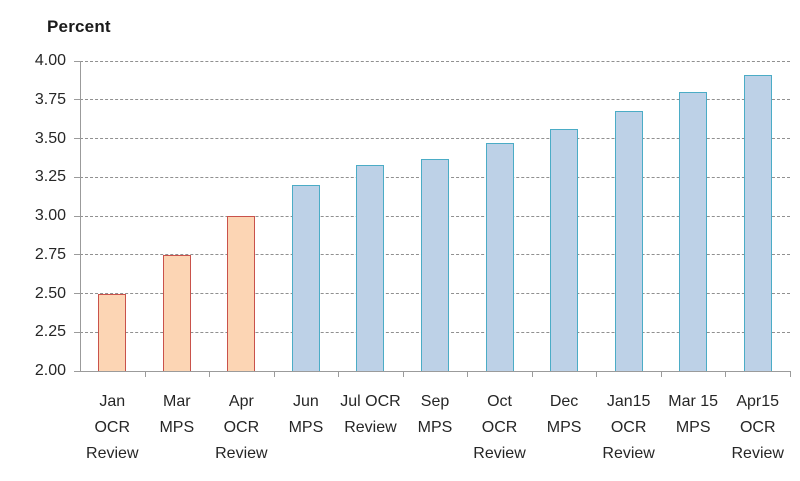 The image size is (800, 481). I want to click on x-tick-label-line: Sep, so click(435, 401).